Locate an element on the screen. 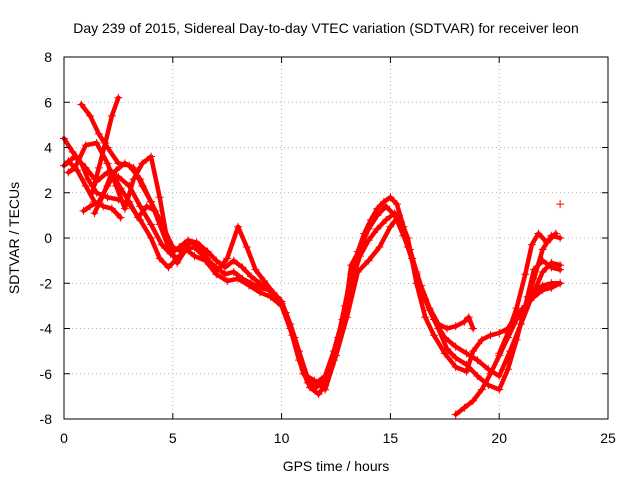  x-tick-label: 15 is located at coordinates (391, 438).